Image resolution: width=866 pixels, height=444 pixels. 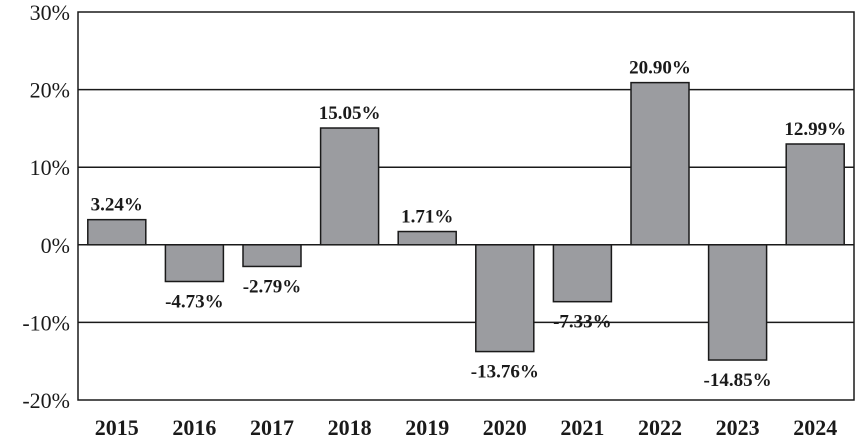 I want to click on data-label-2023: -14.85%, so click(x=738, y=380).